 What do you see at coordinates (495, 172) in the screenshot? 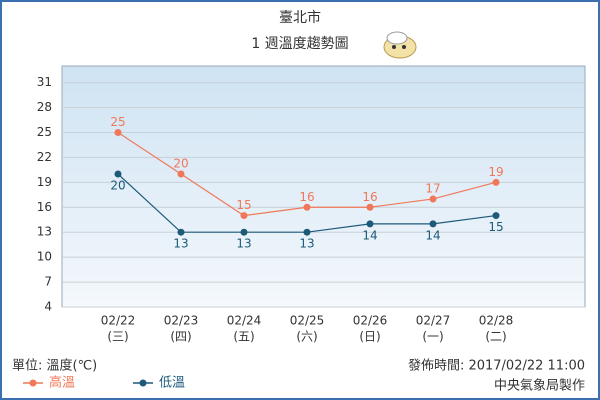
I see `value-label: 19` at bounding box center [495, 172].